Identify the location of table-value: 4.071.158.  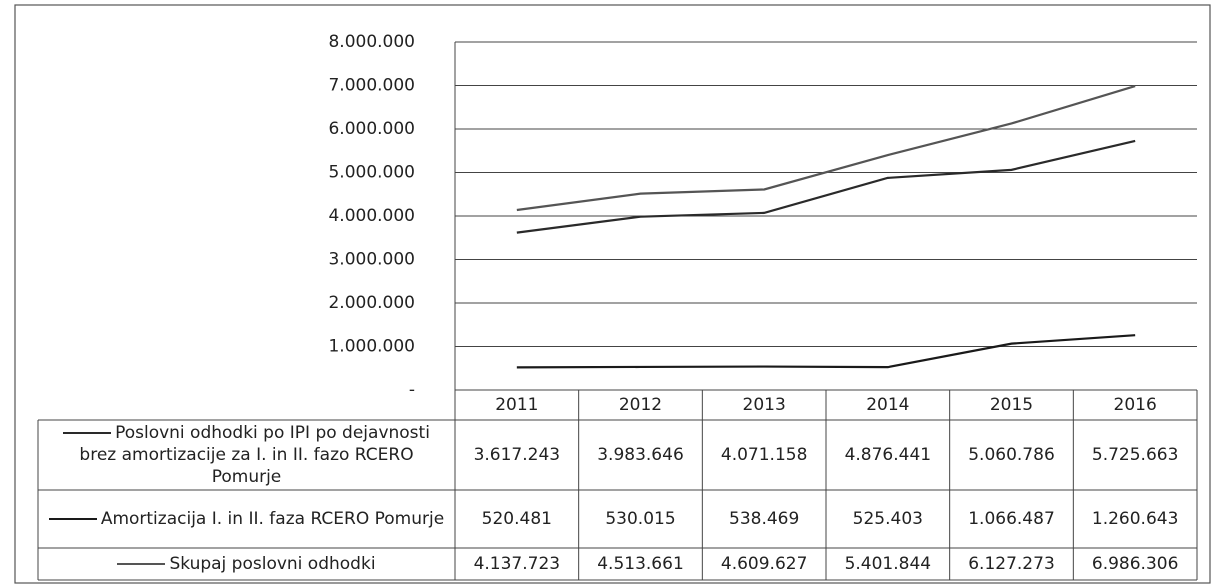
(764, 455).